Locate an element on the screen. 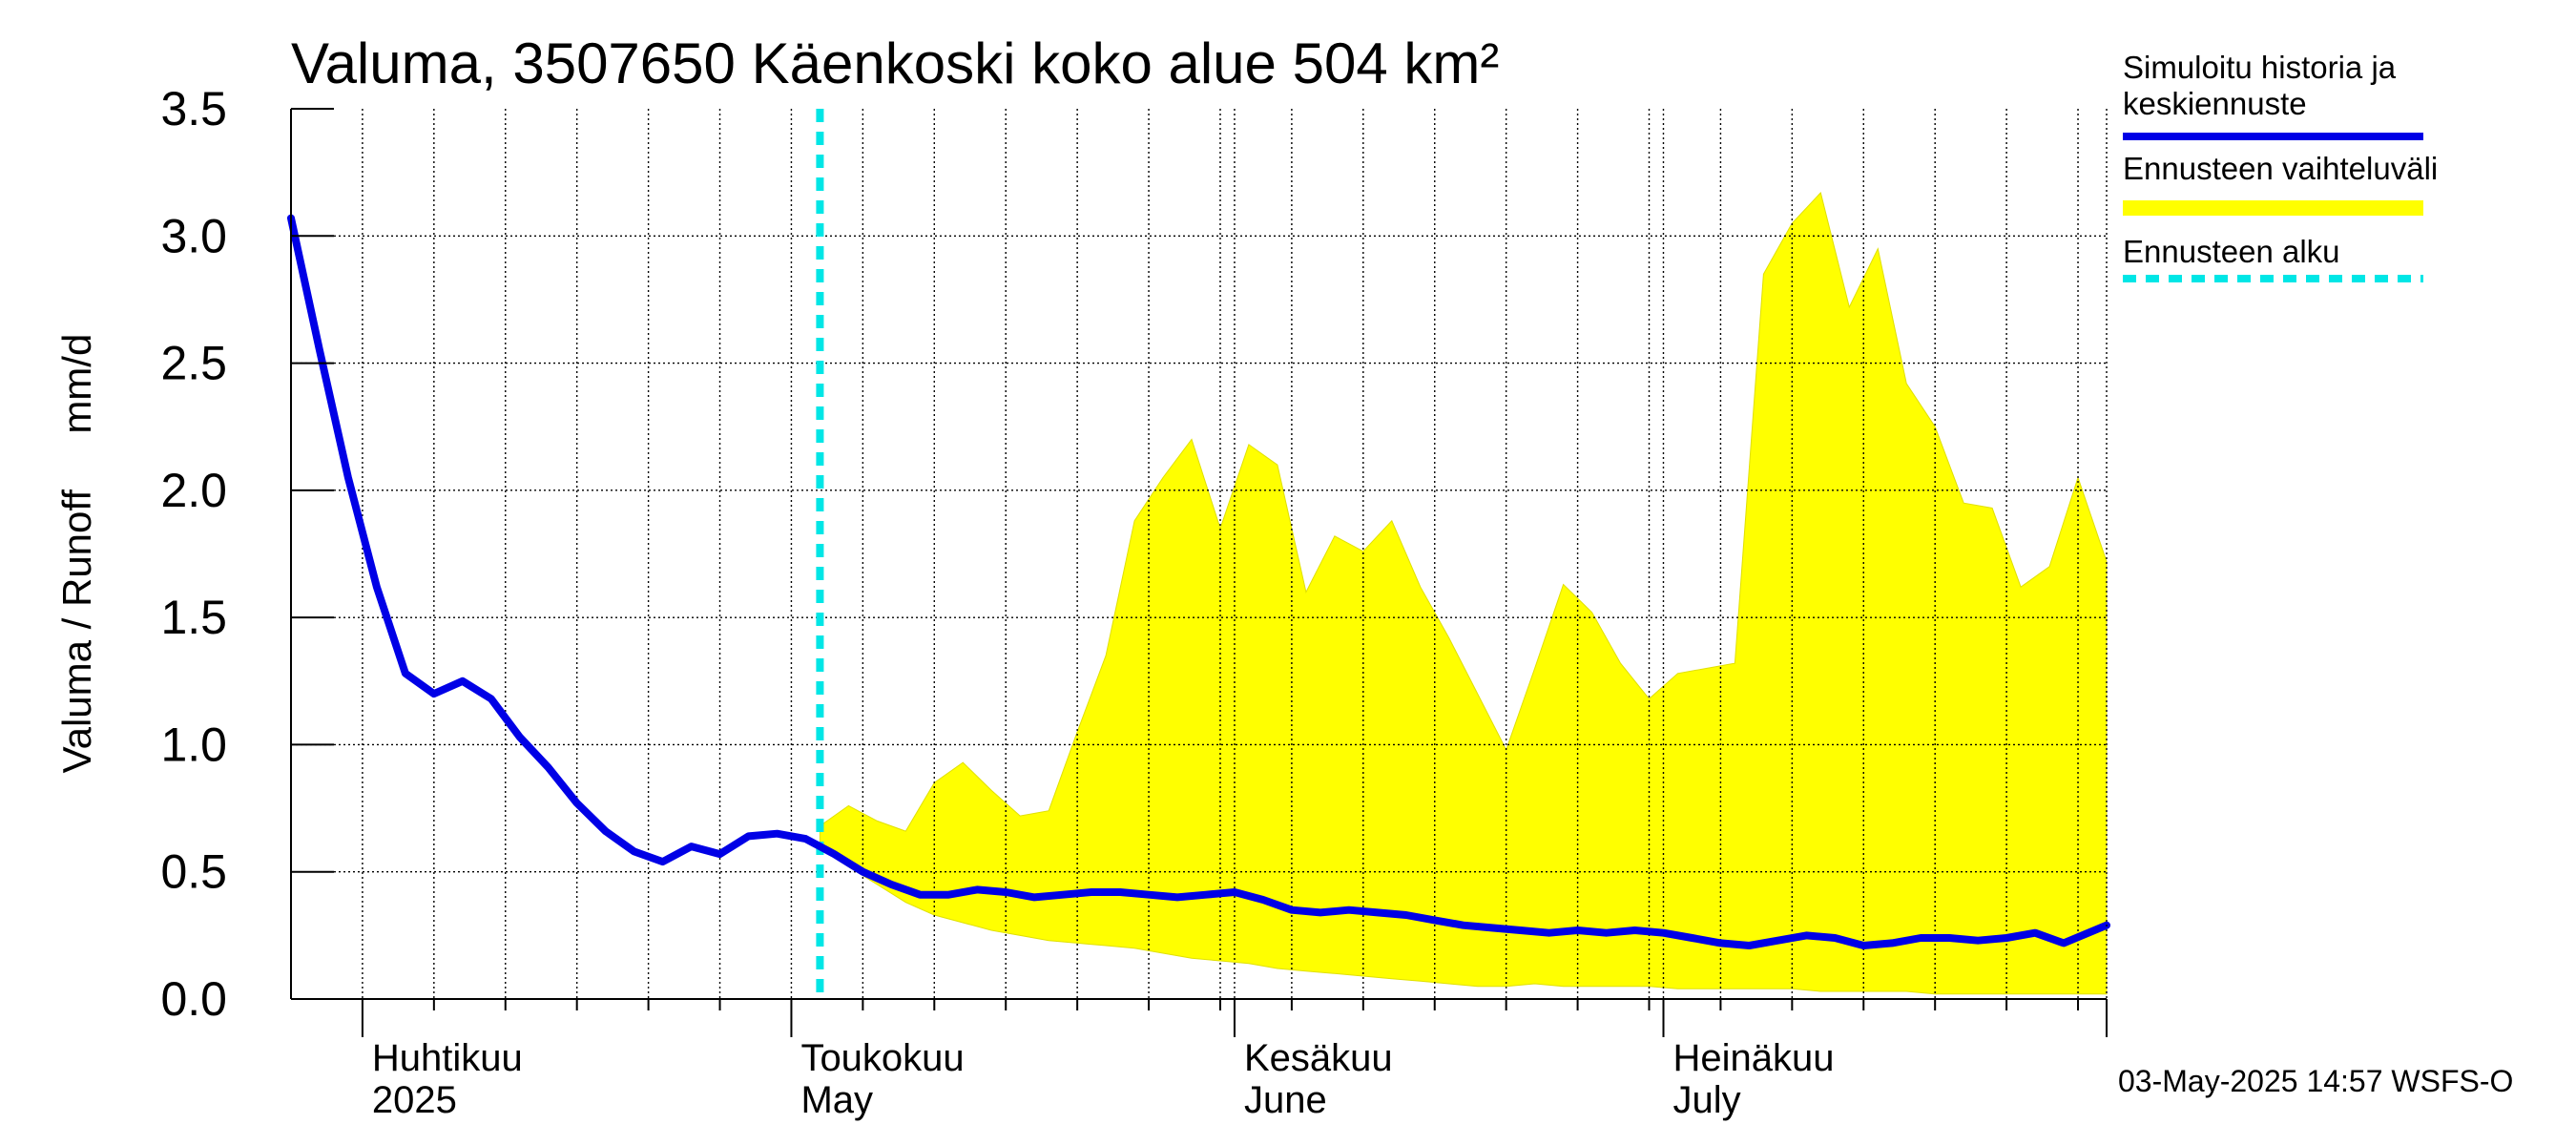 The width and height of the screenshot is (2576, 1145). legend-label: Ennusteen alku is located at coordinates (2231, 252).